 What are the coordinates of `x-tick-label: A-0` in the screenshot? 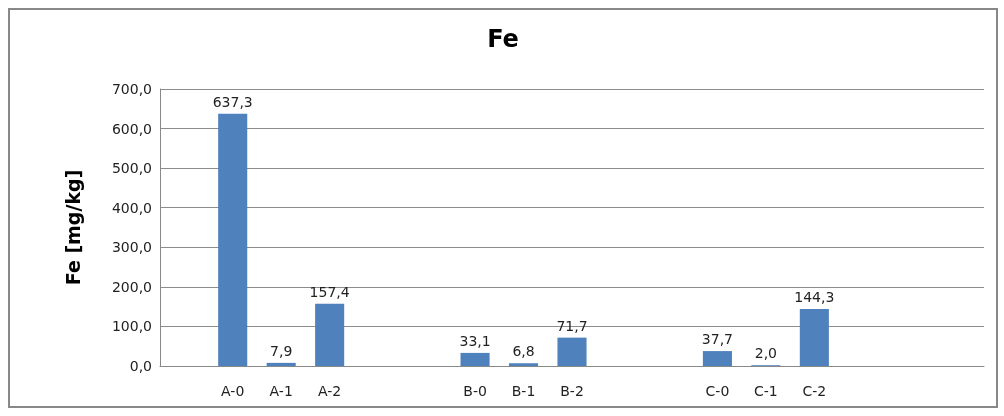 It's located at (233, 391).